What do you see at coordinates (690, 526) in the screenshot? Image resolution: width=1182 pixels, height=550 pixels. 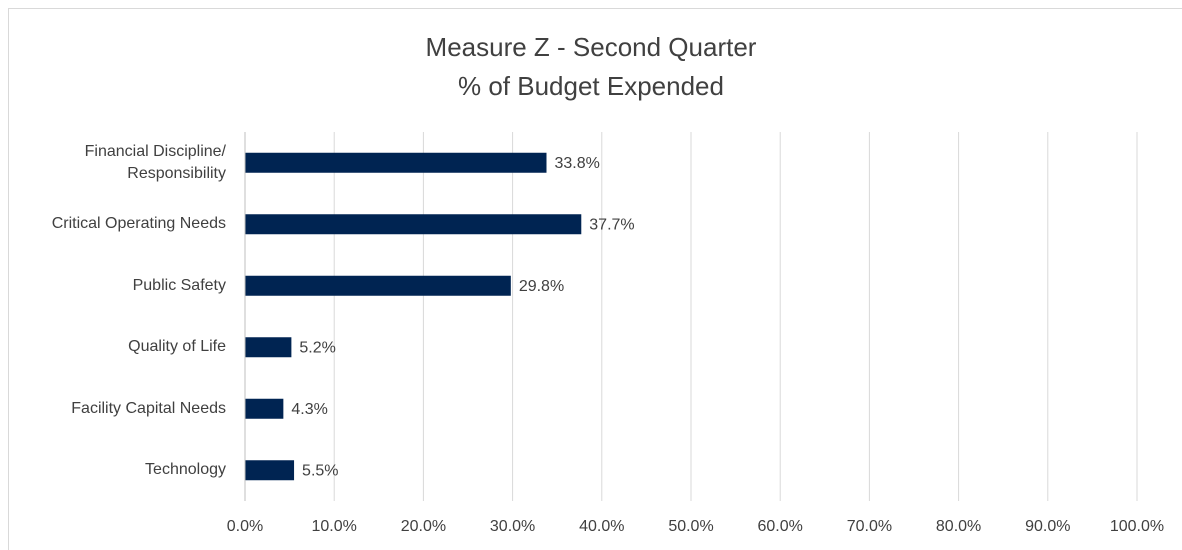 I see `x-tick-label: 50.0%` at bounding box center [690, 526].